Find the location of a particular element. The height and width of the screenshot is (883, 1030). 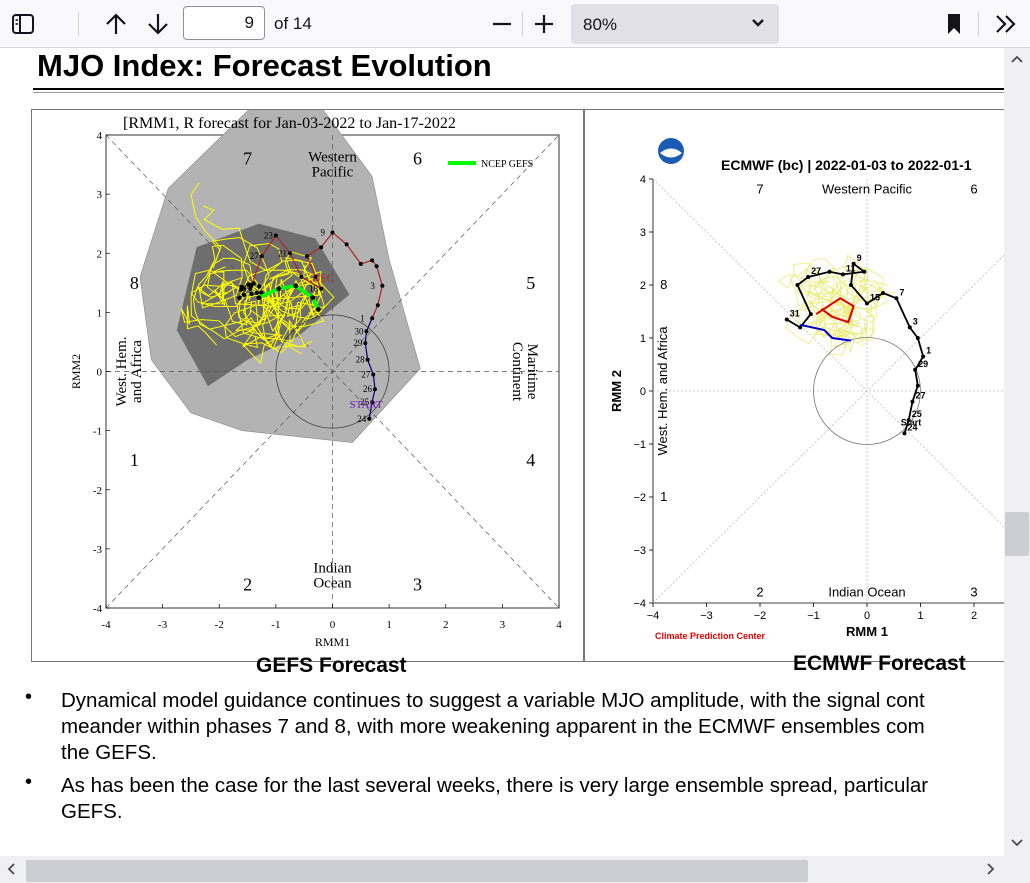

x-tick-label: 0 is located at coordinates (333, 625).